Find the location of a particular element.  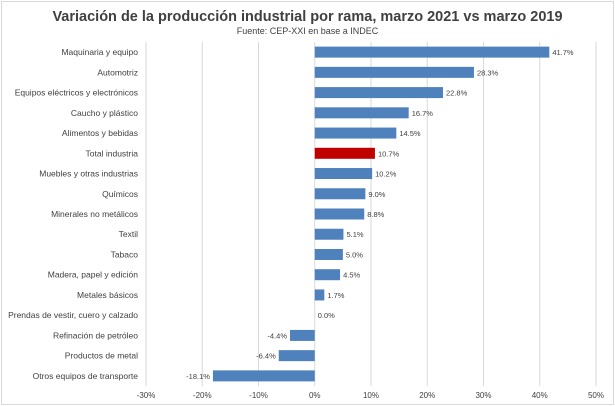

category-label: Madera, papel y edición is located at coordinates (93, 275).